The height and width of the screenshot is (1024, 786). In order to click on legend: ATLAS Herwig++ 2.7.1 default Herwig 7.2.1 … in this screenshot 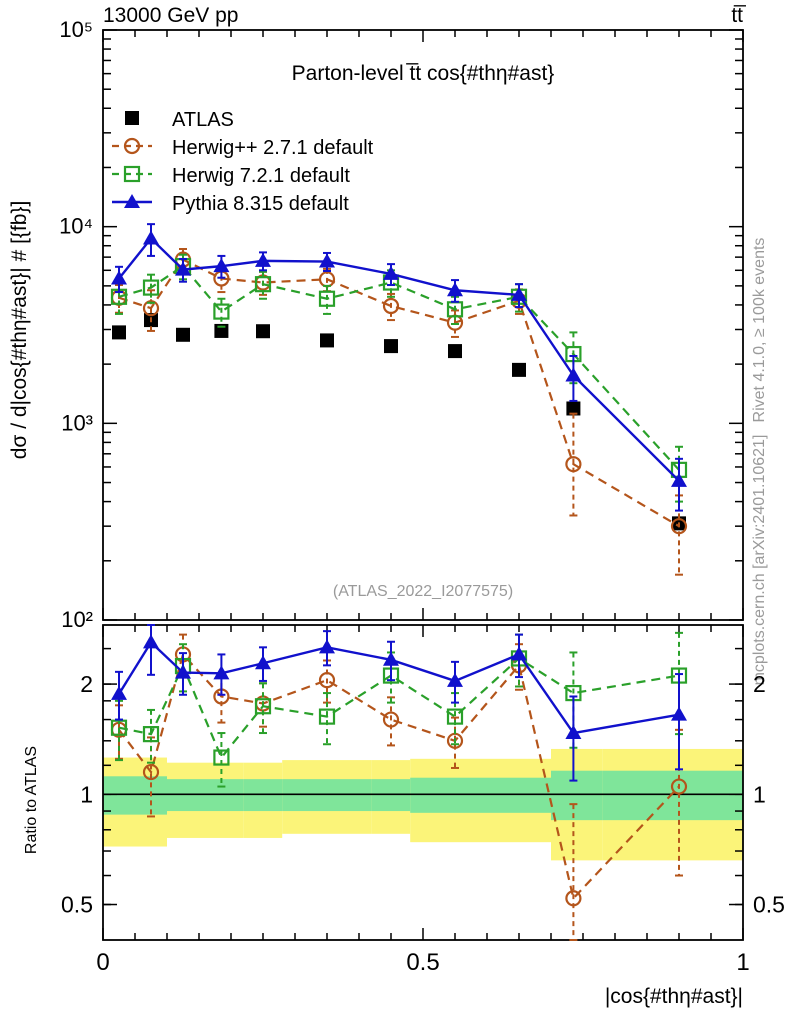, I will do `click(243, 162)`.